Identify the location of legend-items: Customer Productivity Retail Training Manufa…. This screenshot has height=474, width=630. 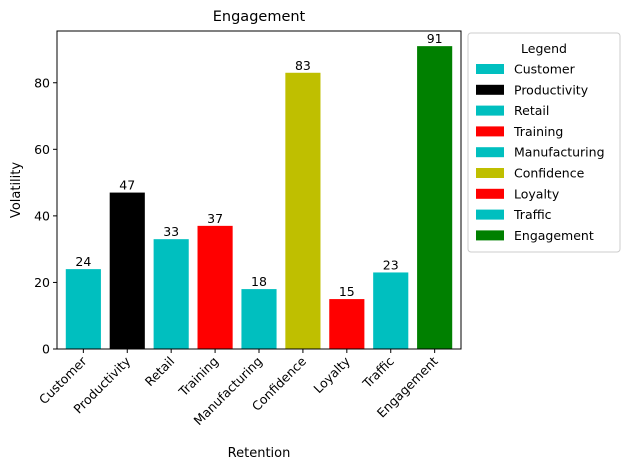
(540, 152).